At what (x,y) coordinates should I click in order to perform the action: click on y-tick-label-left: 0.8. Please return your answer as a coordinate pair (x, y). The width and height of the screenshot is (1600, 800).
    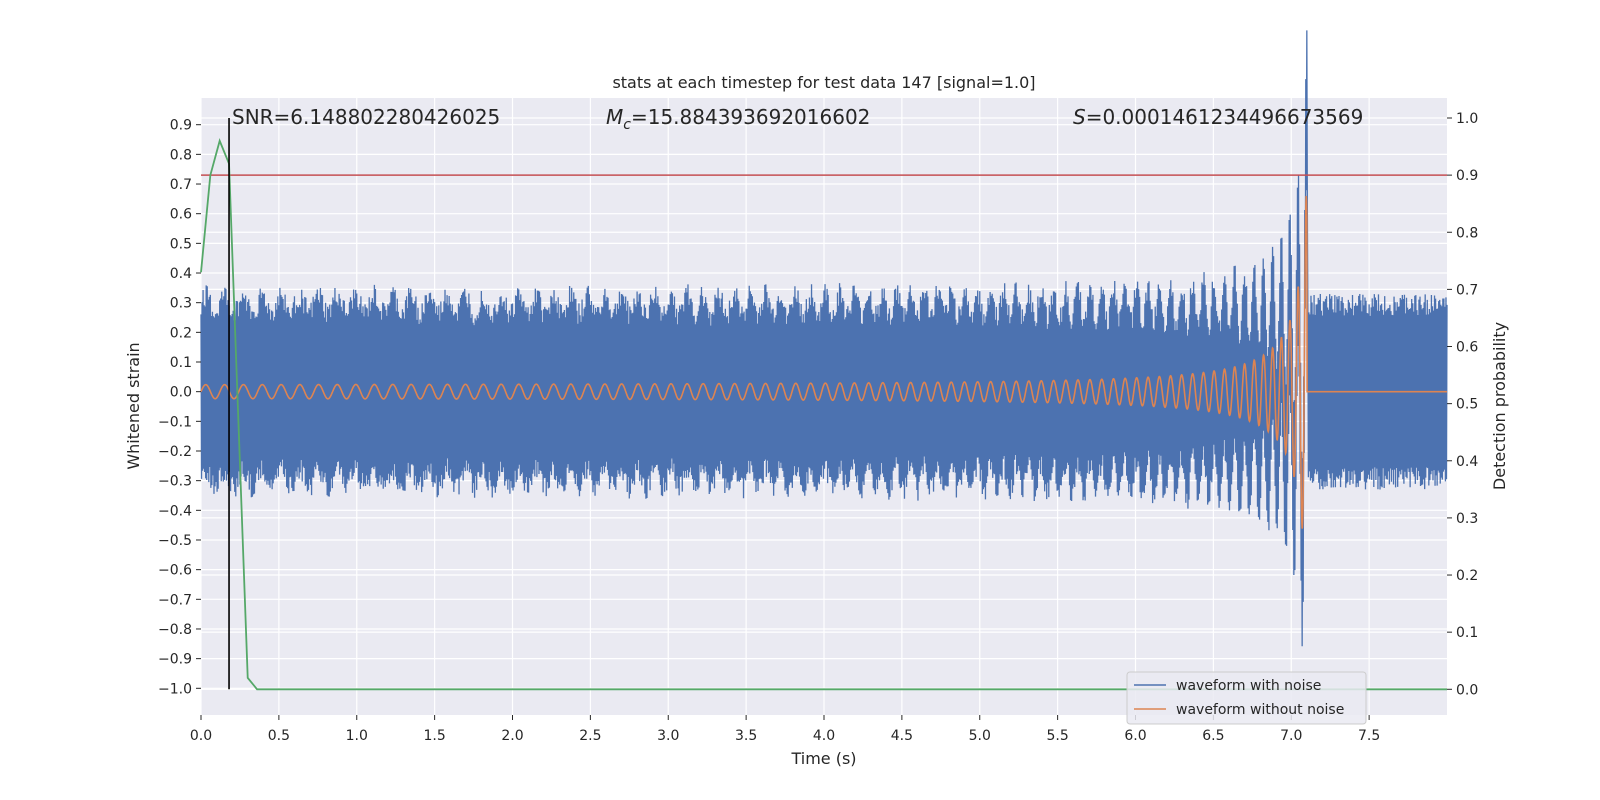
    Looking at the image, I should click on (181, 155).